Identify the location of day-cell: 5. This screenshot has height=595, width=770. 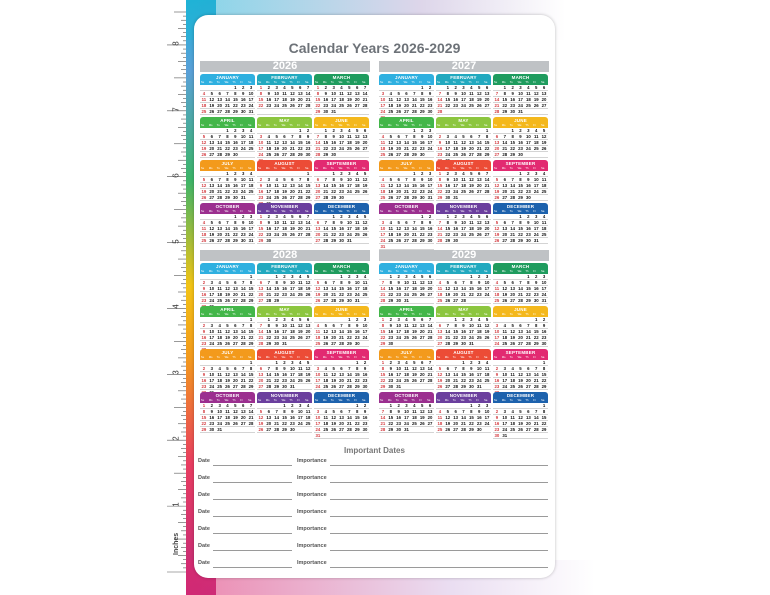
(390, 180).